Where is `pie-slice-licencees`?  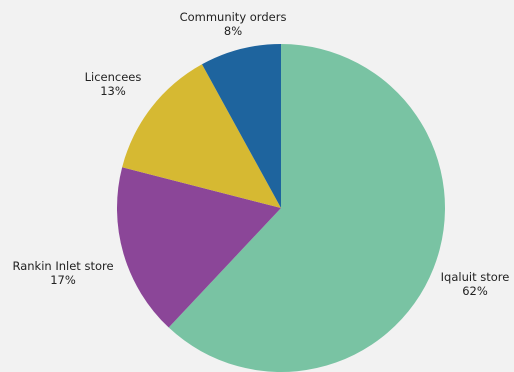 pie-slice-licencees is located at coordinates (202, 136).